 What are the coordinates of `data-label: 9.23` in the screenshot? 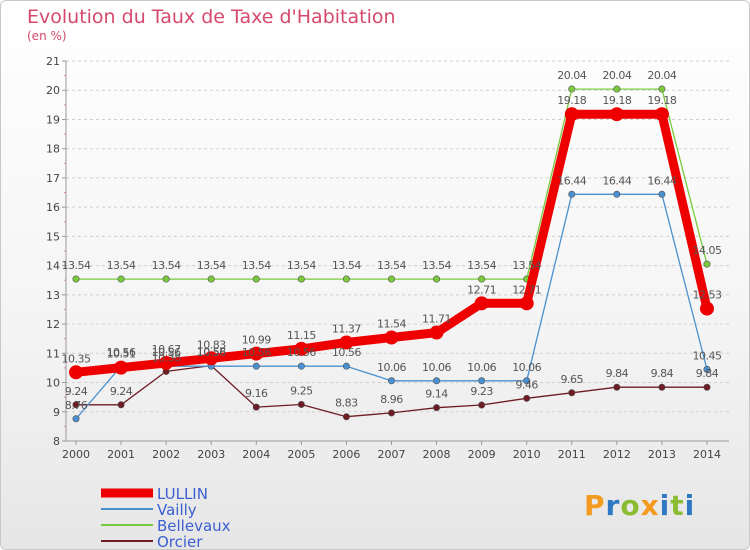 It's located at (481, 391).